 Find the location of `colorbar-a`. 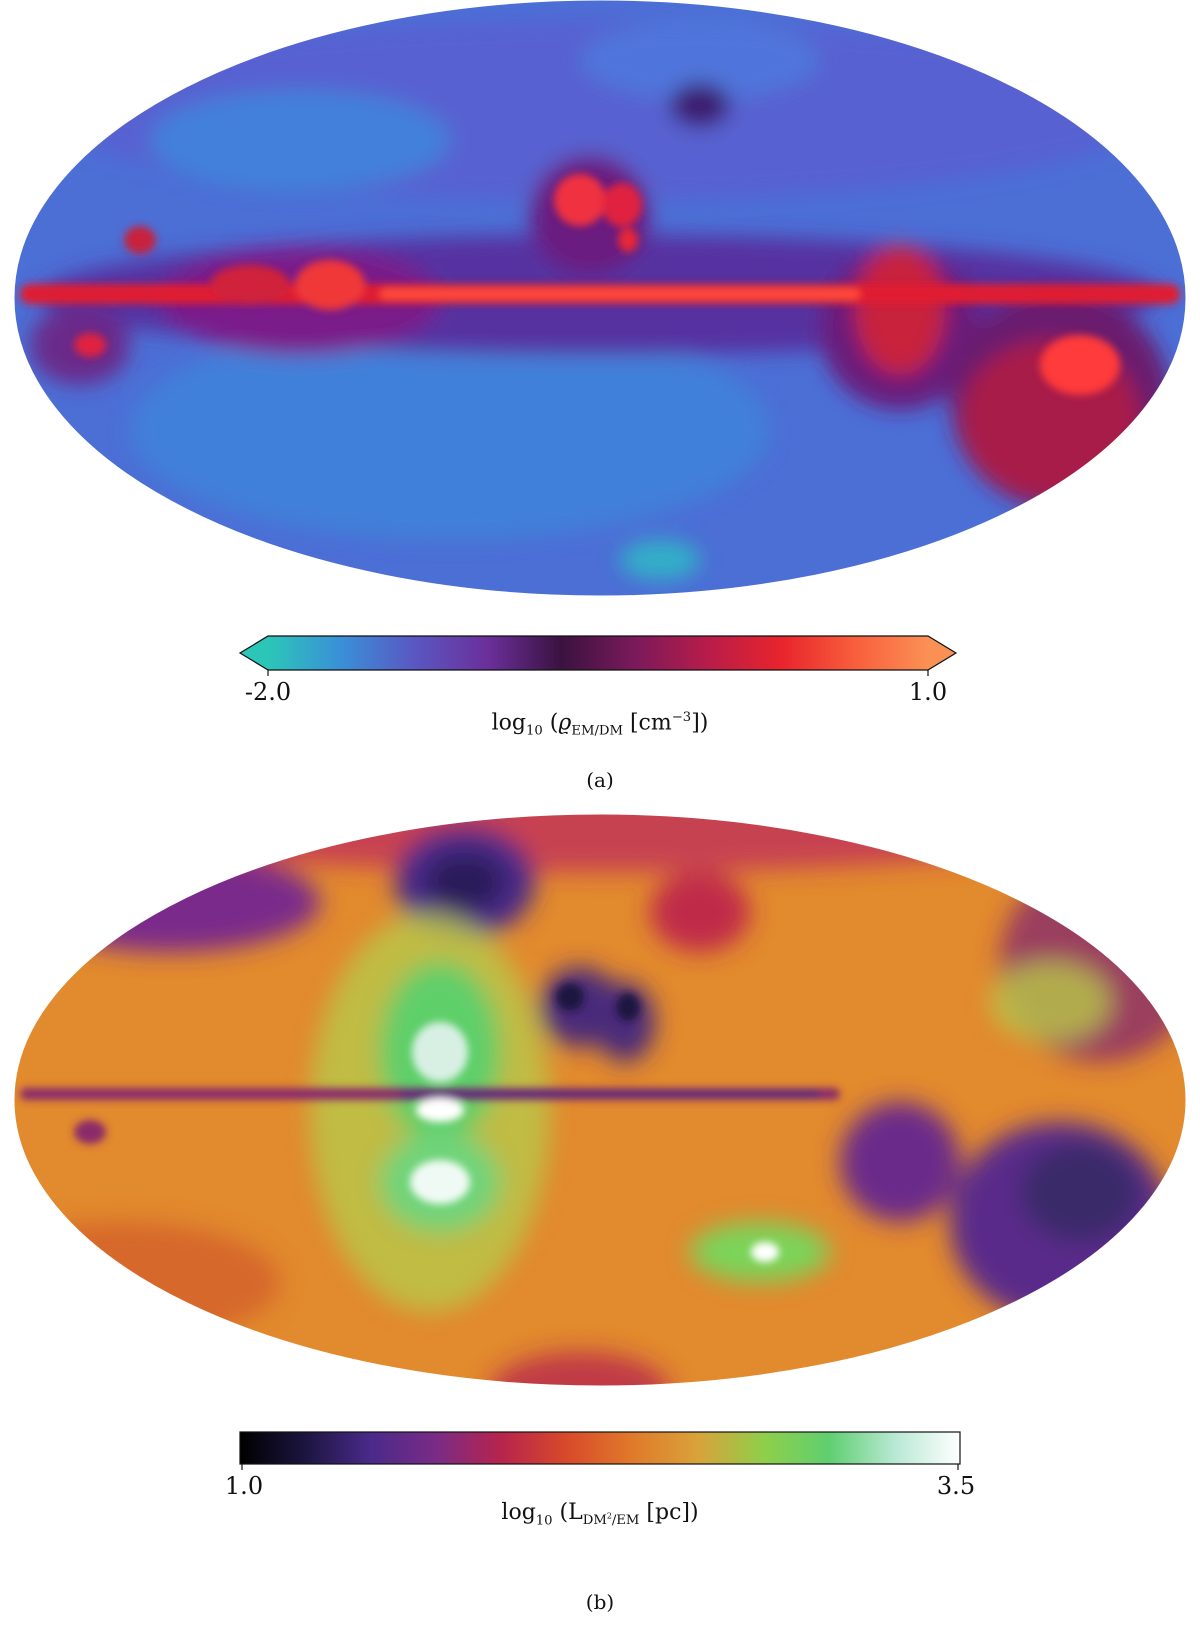

colorbar-a is located at coordinates (598, 655).